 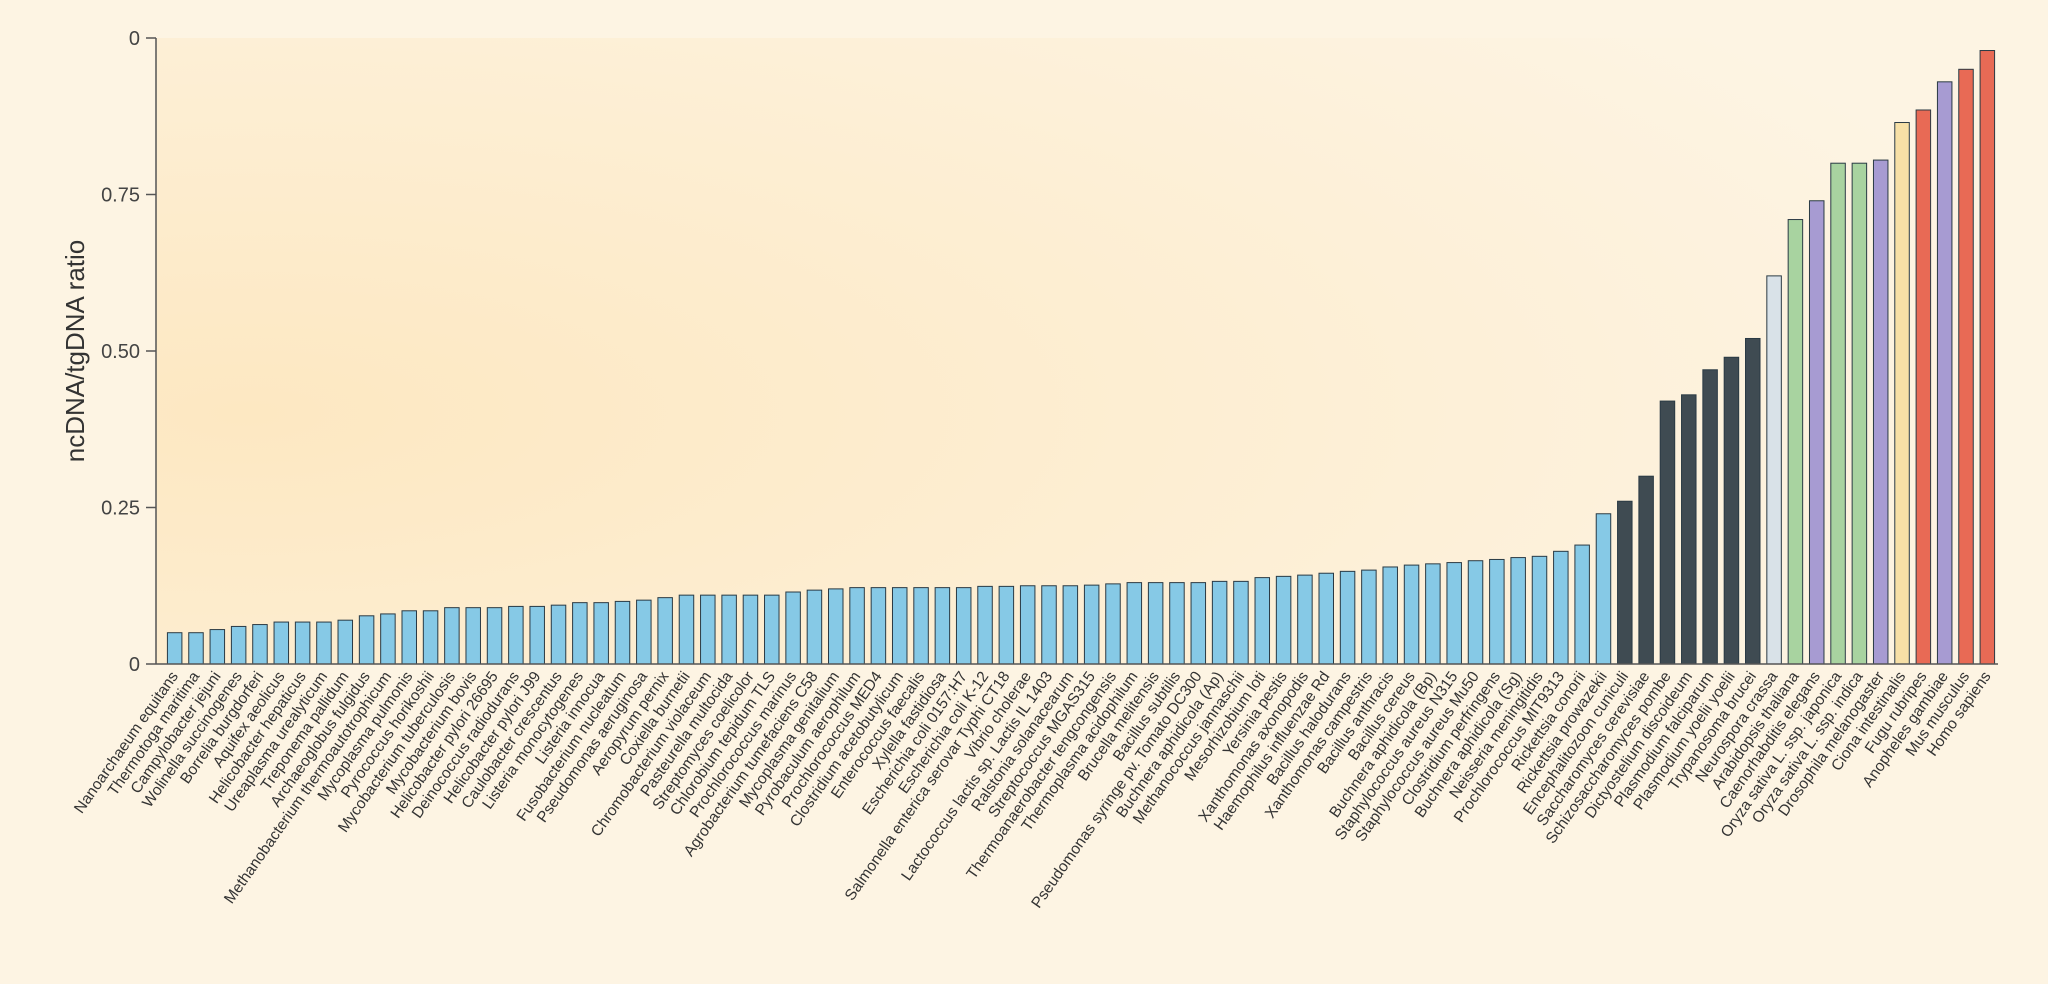 What do you see at coordinates (75, 351) in the screenshot?
I see `y-axis-title: ncDNA/tgDNA ratio` at bounding box center [75, 351].